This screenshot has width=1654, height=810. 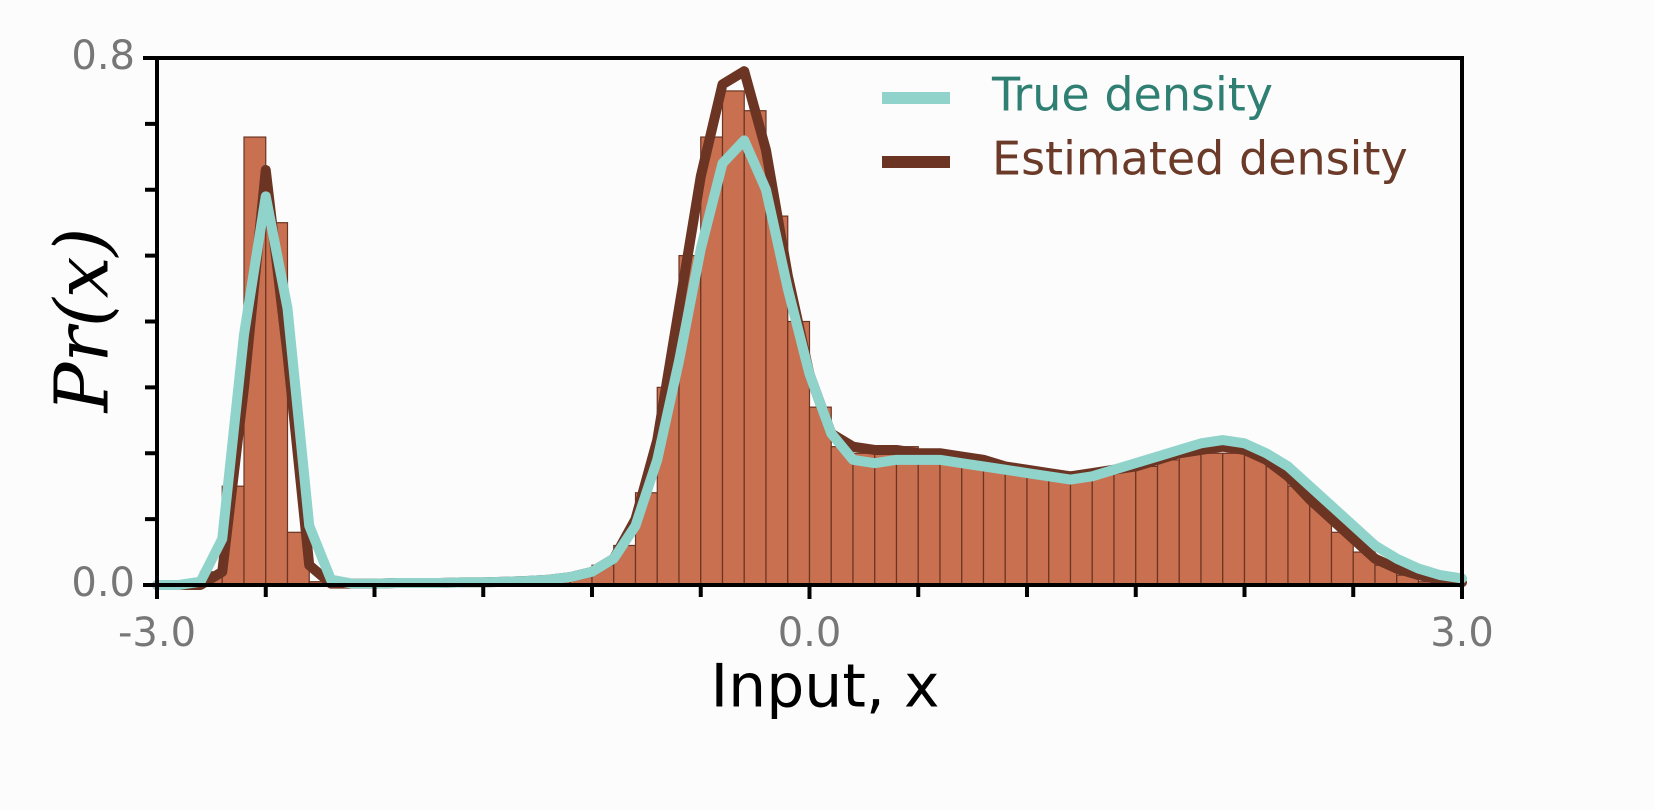 I want to click on y-tick-label: 0.0, so click(x=103, y=583).